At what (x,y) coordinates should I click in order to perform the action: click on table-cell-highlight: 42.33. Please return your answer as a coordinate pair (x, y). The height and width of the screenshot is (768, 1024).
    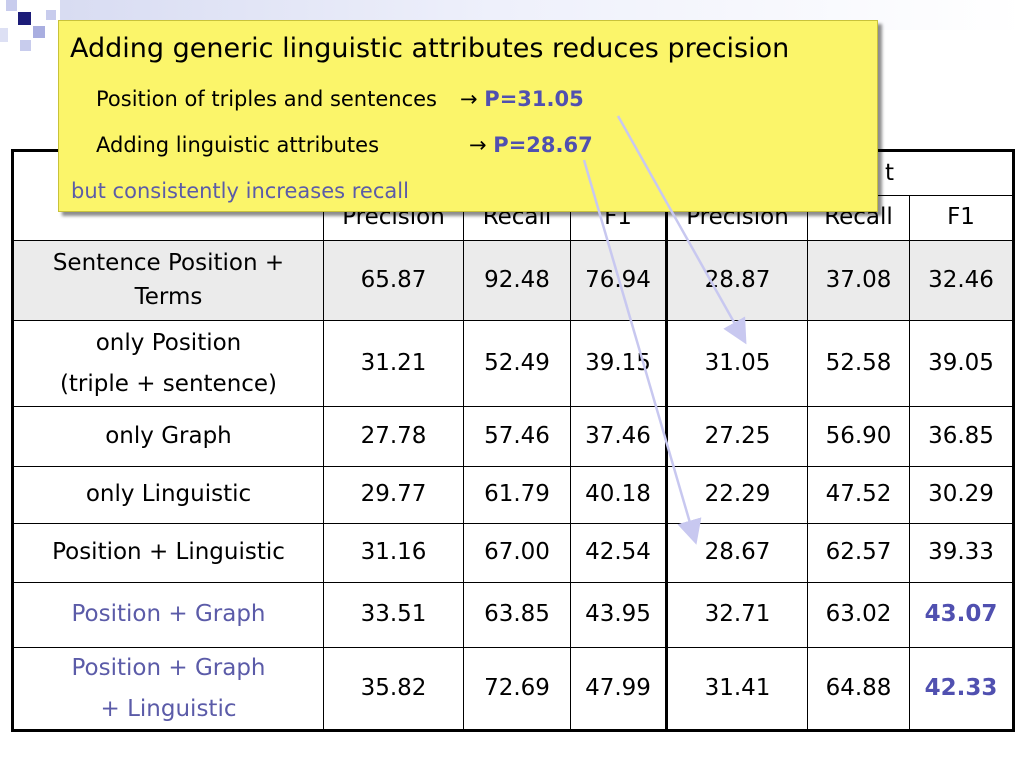
    Looking at the image, I should click on (961, 689).